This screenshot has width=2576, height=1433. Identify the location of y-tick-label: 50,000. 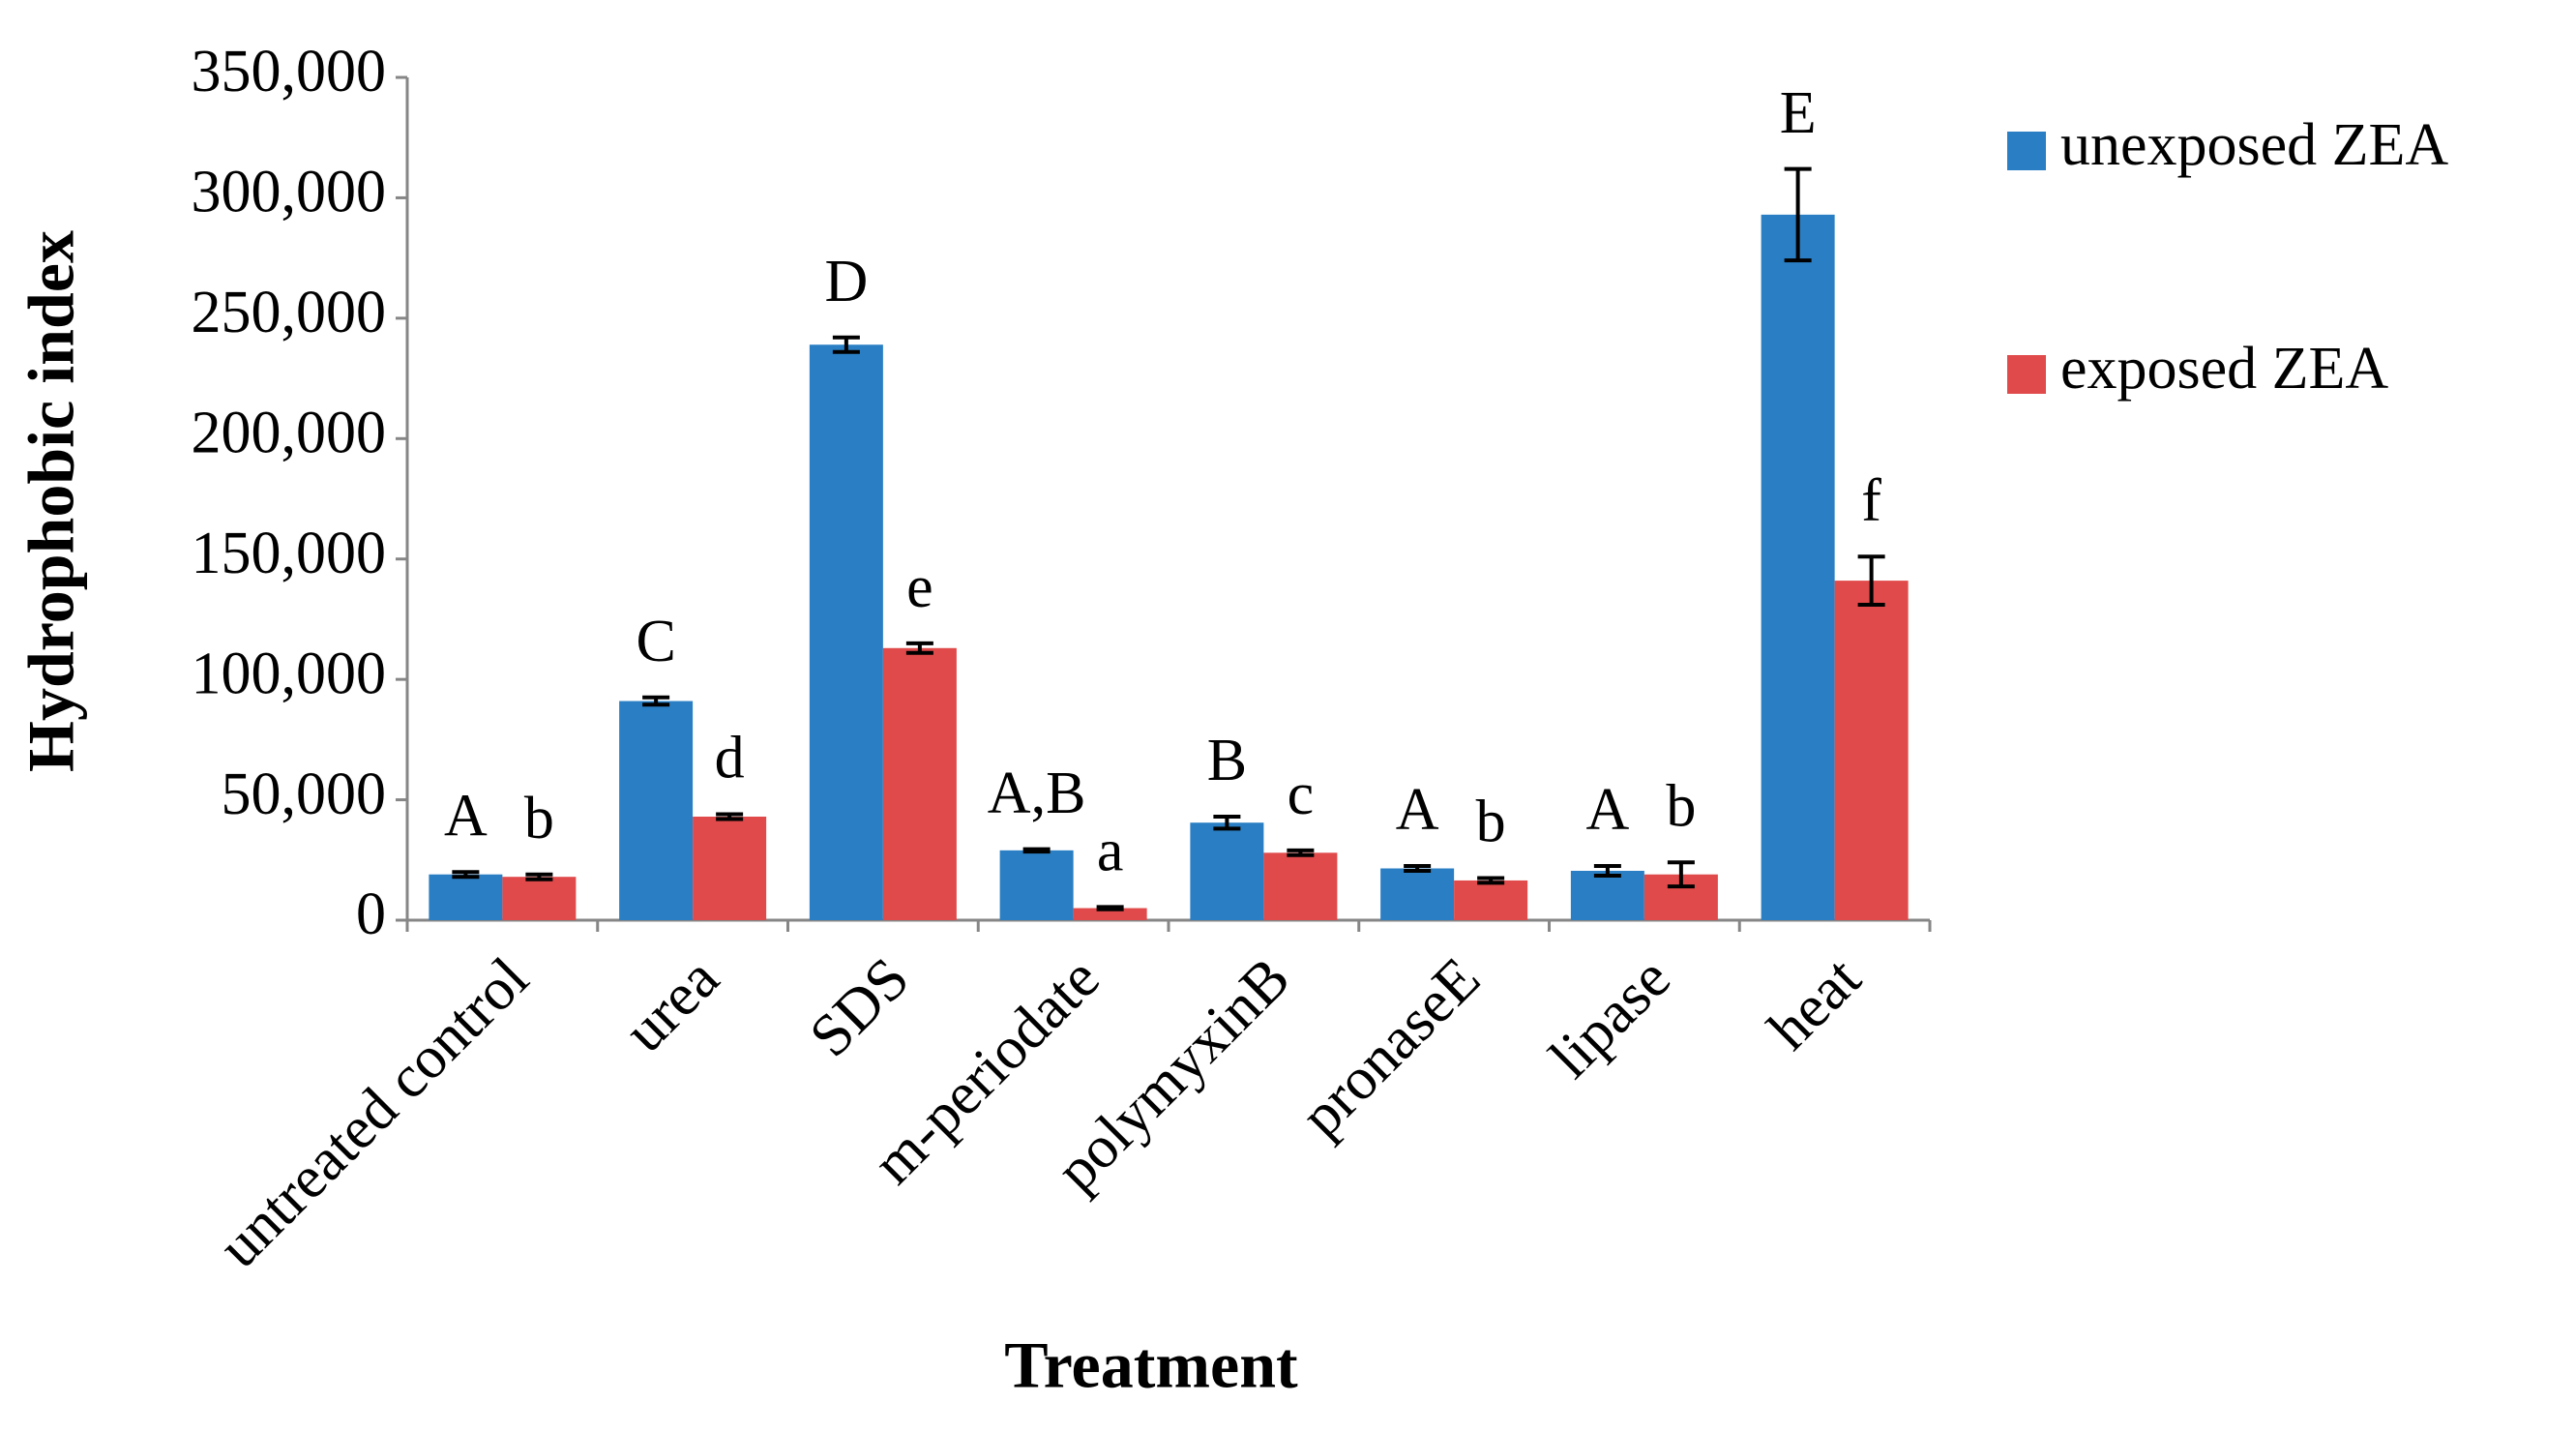
(305, 794).